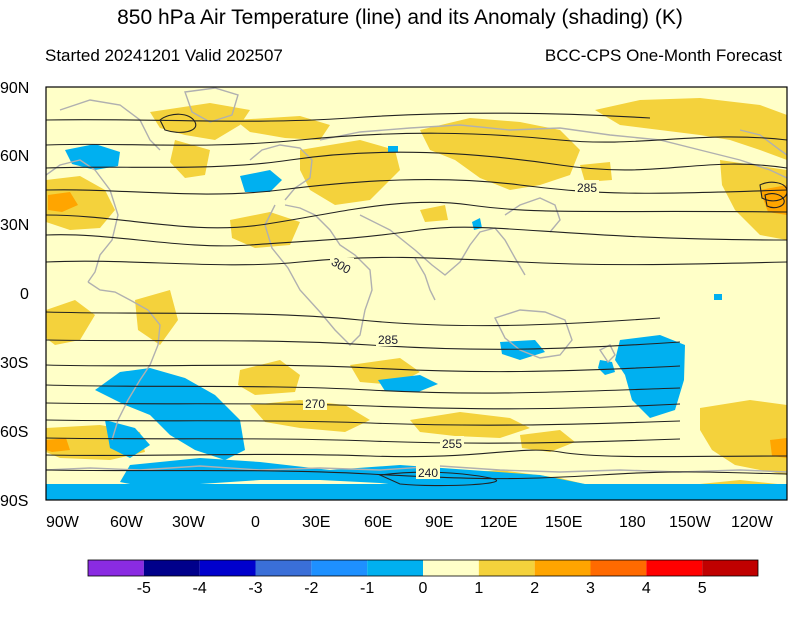  I want to click on longitude-label: 120W, so click(752, 522).